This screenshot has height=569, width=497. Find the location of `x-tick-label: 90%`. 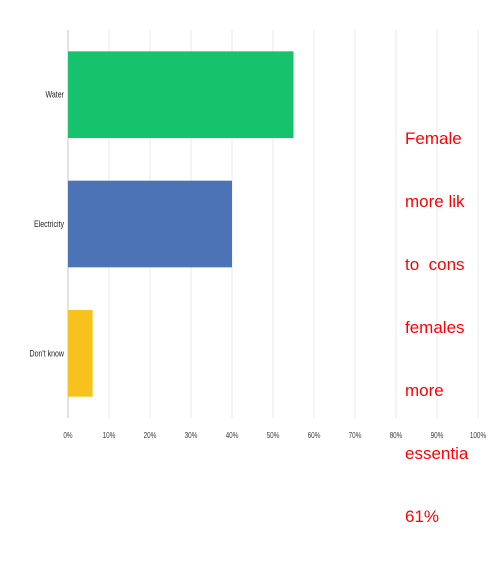

x-tick-label: 90% is located at coordinates (437, 435).